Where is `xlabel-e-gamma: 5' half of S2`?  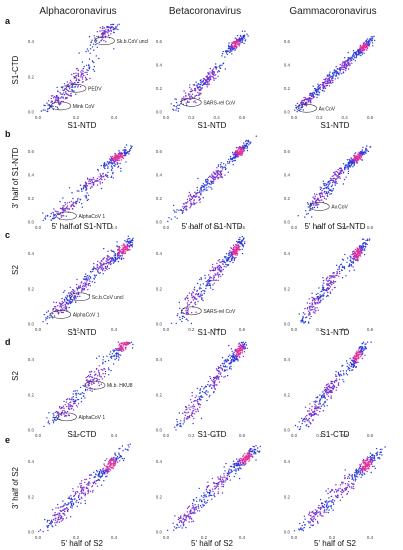 xlabel-e-gamma: 5' half of S2 is located at coordinates (335, 543).